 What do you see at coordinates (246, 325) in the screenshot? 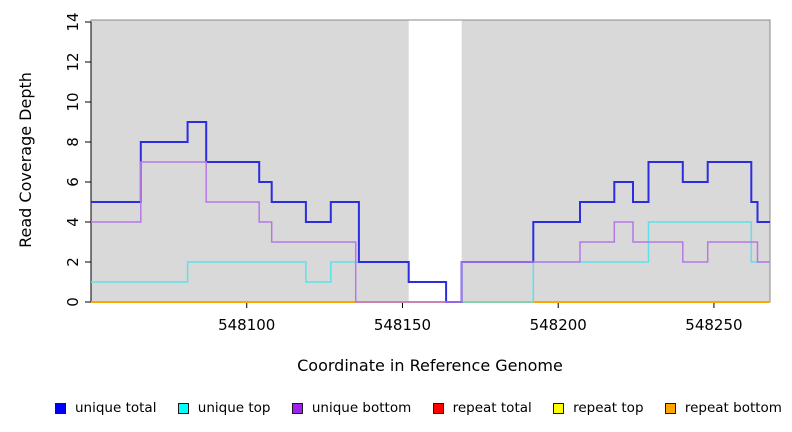
I see `x-tick-label: 548100` at bounding box center [246, 325].